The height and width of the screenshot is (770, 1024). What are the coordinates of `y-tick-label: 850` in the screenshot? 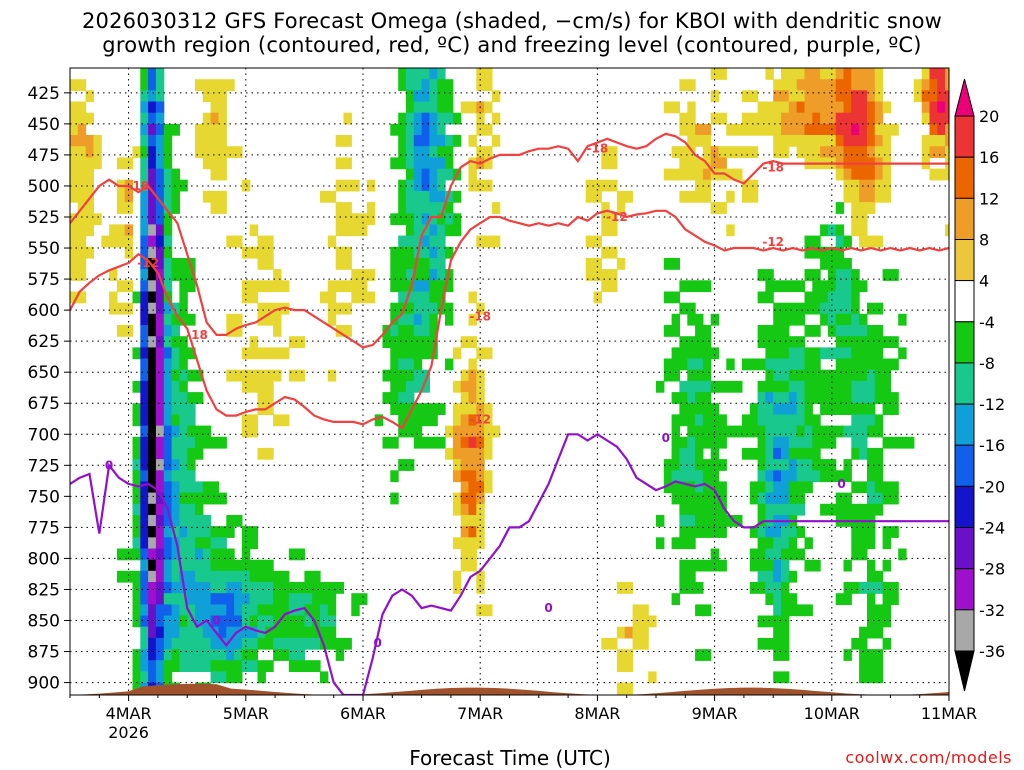 It's located at (44, 622).